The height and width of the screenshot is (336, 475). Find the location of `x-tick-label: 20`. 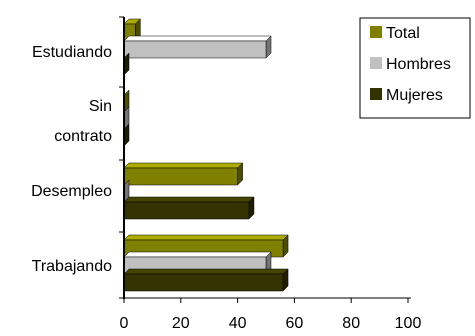

x-tick-label: 20 is located at coordinates (181, 323).